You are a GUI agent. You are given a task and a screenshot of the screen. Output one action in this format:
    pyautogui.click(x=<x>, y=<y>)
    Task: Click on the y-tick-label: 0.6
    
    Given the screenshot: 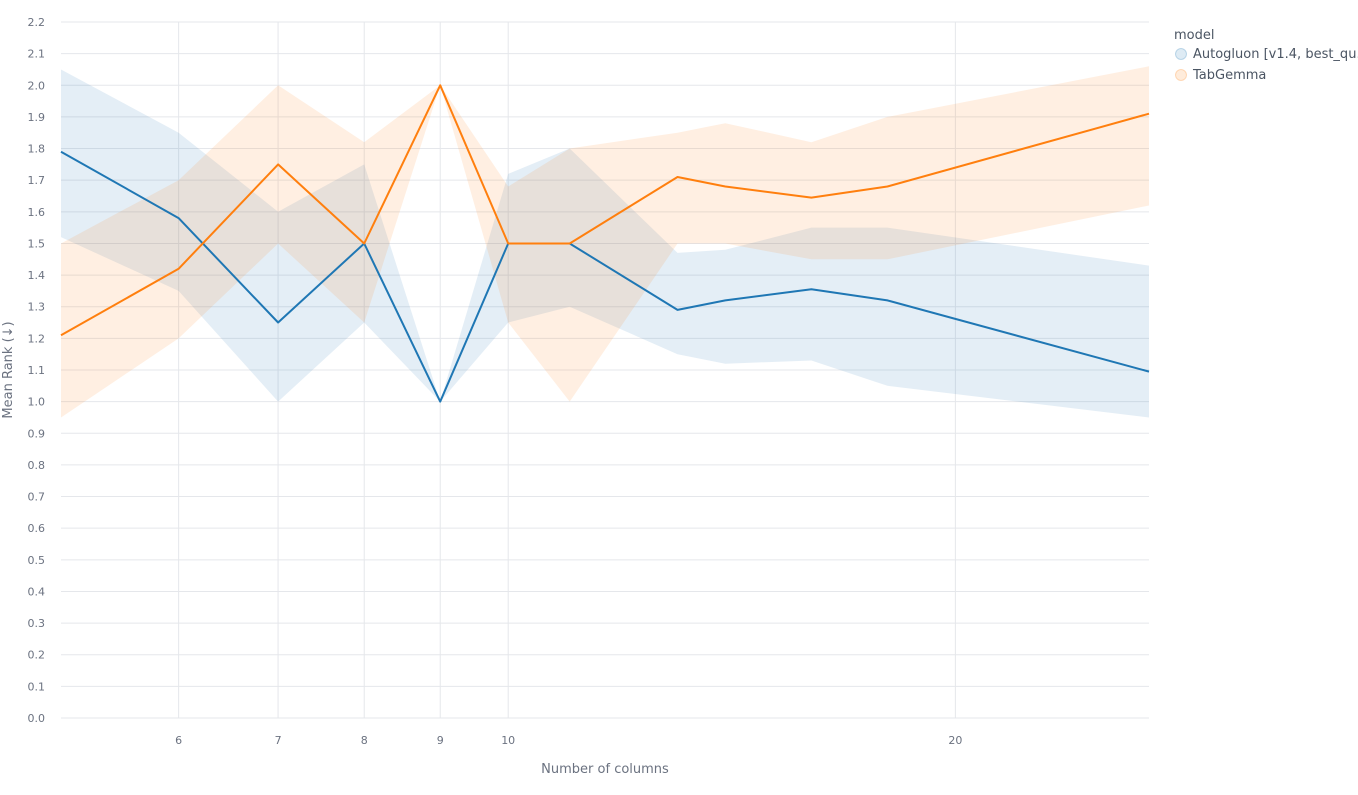 What is the action you would take?
    pyautogui.click(x=37, y=528)
    